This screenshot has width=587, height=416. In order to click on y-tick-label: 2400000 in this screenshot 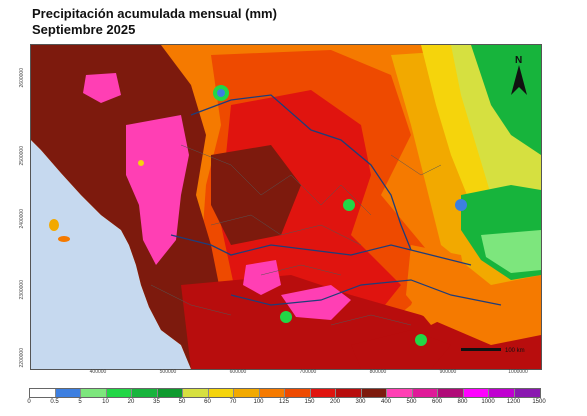, I will do `click(22, 219)`.